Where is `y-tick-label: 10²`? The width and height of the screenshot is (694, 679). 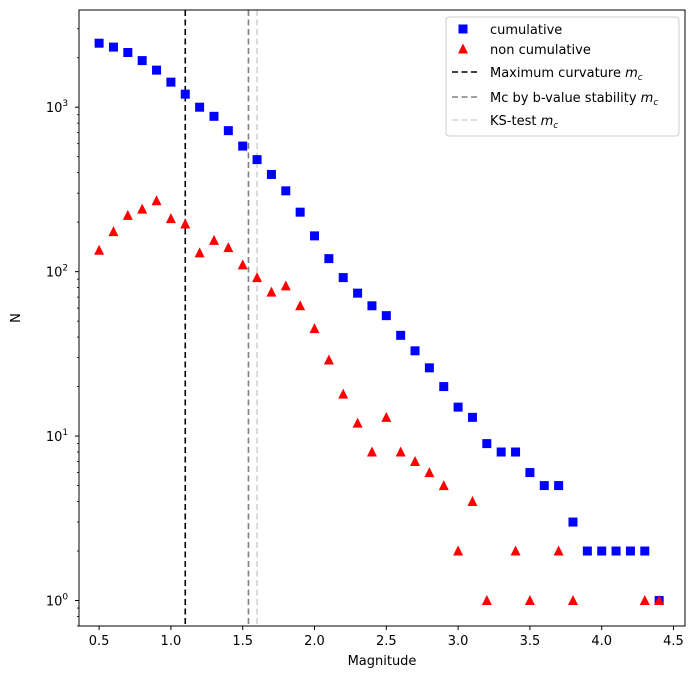
y-tick-label: 10² is located at coordinates (57, 272).